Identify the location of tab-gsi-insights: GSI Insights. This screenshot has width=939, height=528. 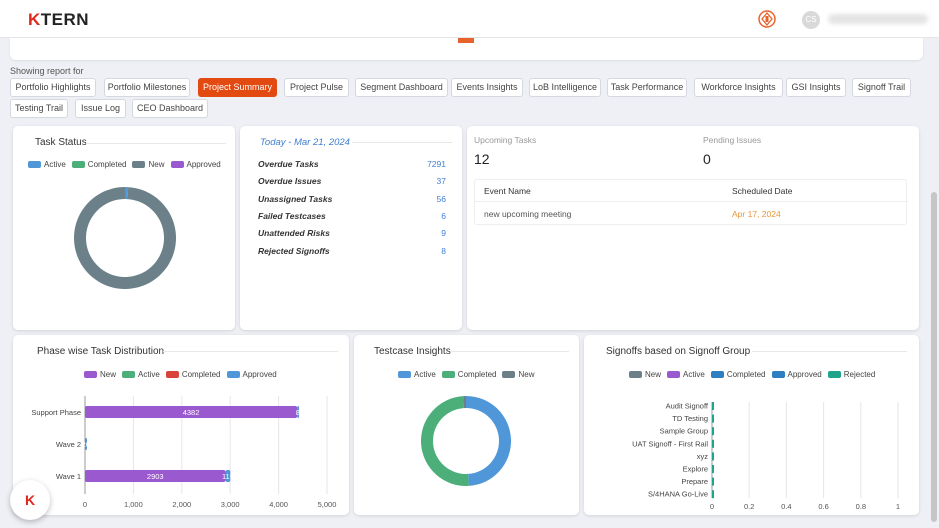
(816, 87).